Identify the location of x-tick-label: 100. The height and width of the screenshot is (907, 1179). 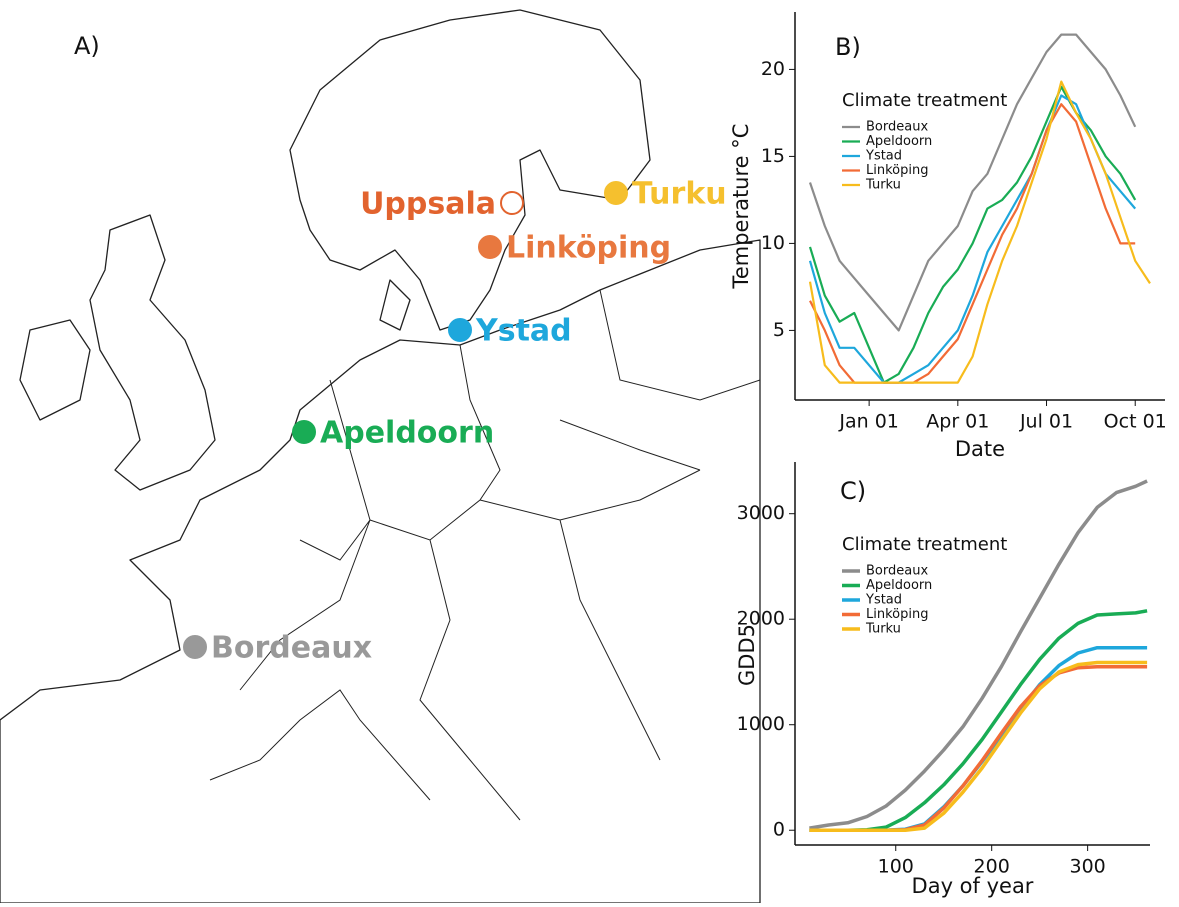
(896, 867).